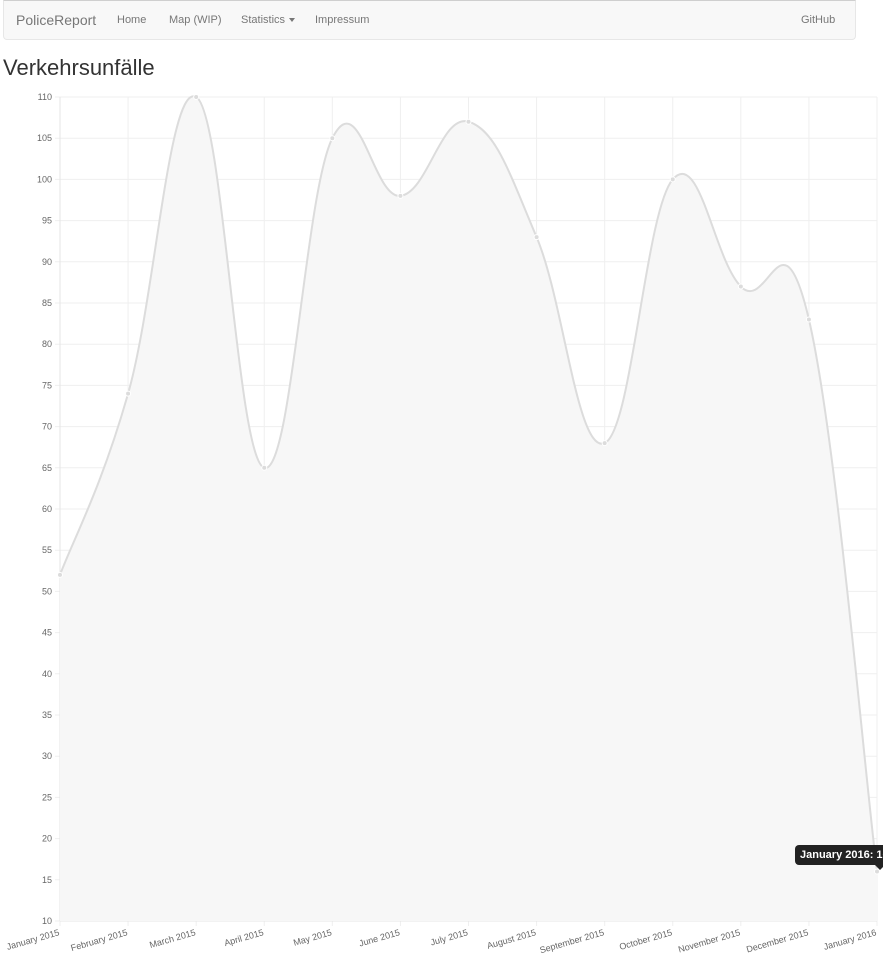  I want to click on x-tick-label: February 2015, so click(99, 940).